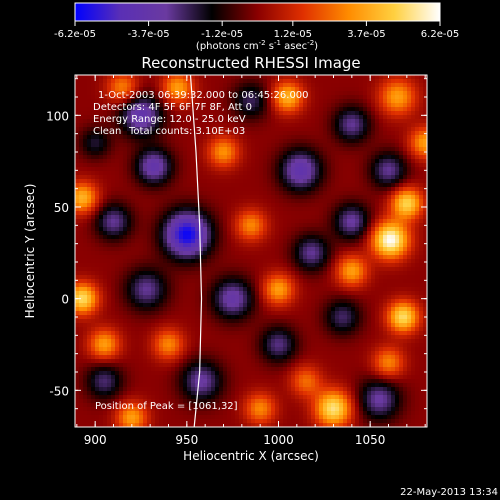 This screenshot has width=500, height=500. Describe the element at coordinates (75, 34) in the screenshot. I see `colorbar-tick-label: -6.2e-05` at that location.